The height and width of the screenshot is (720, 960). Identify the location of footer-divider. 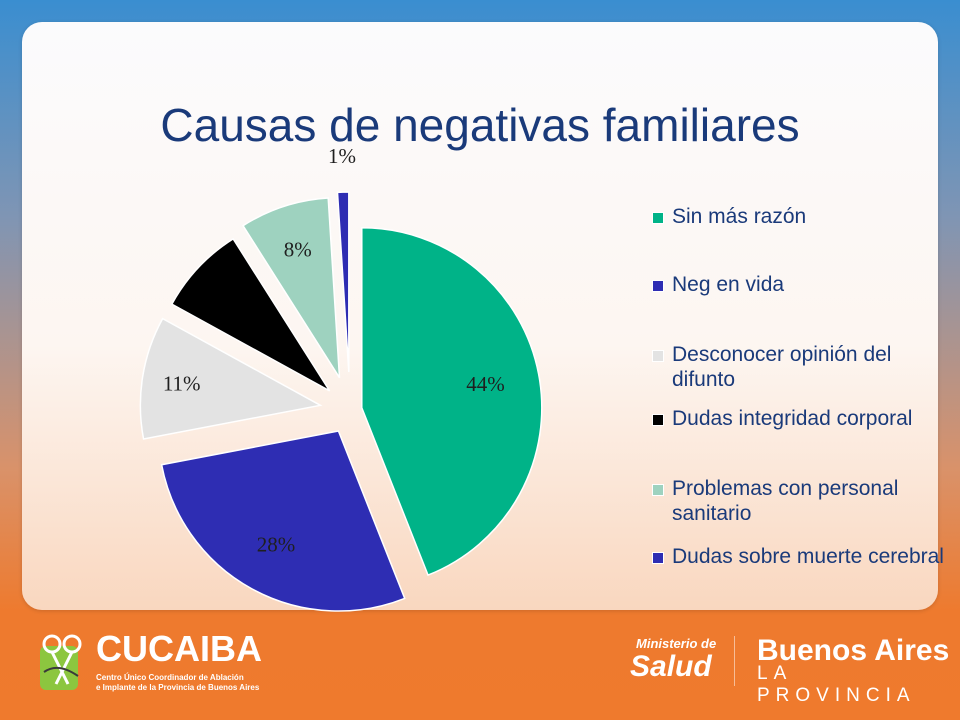
(734, 661).